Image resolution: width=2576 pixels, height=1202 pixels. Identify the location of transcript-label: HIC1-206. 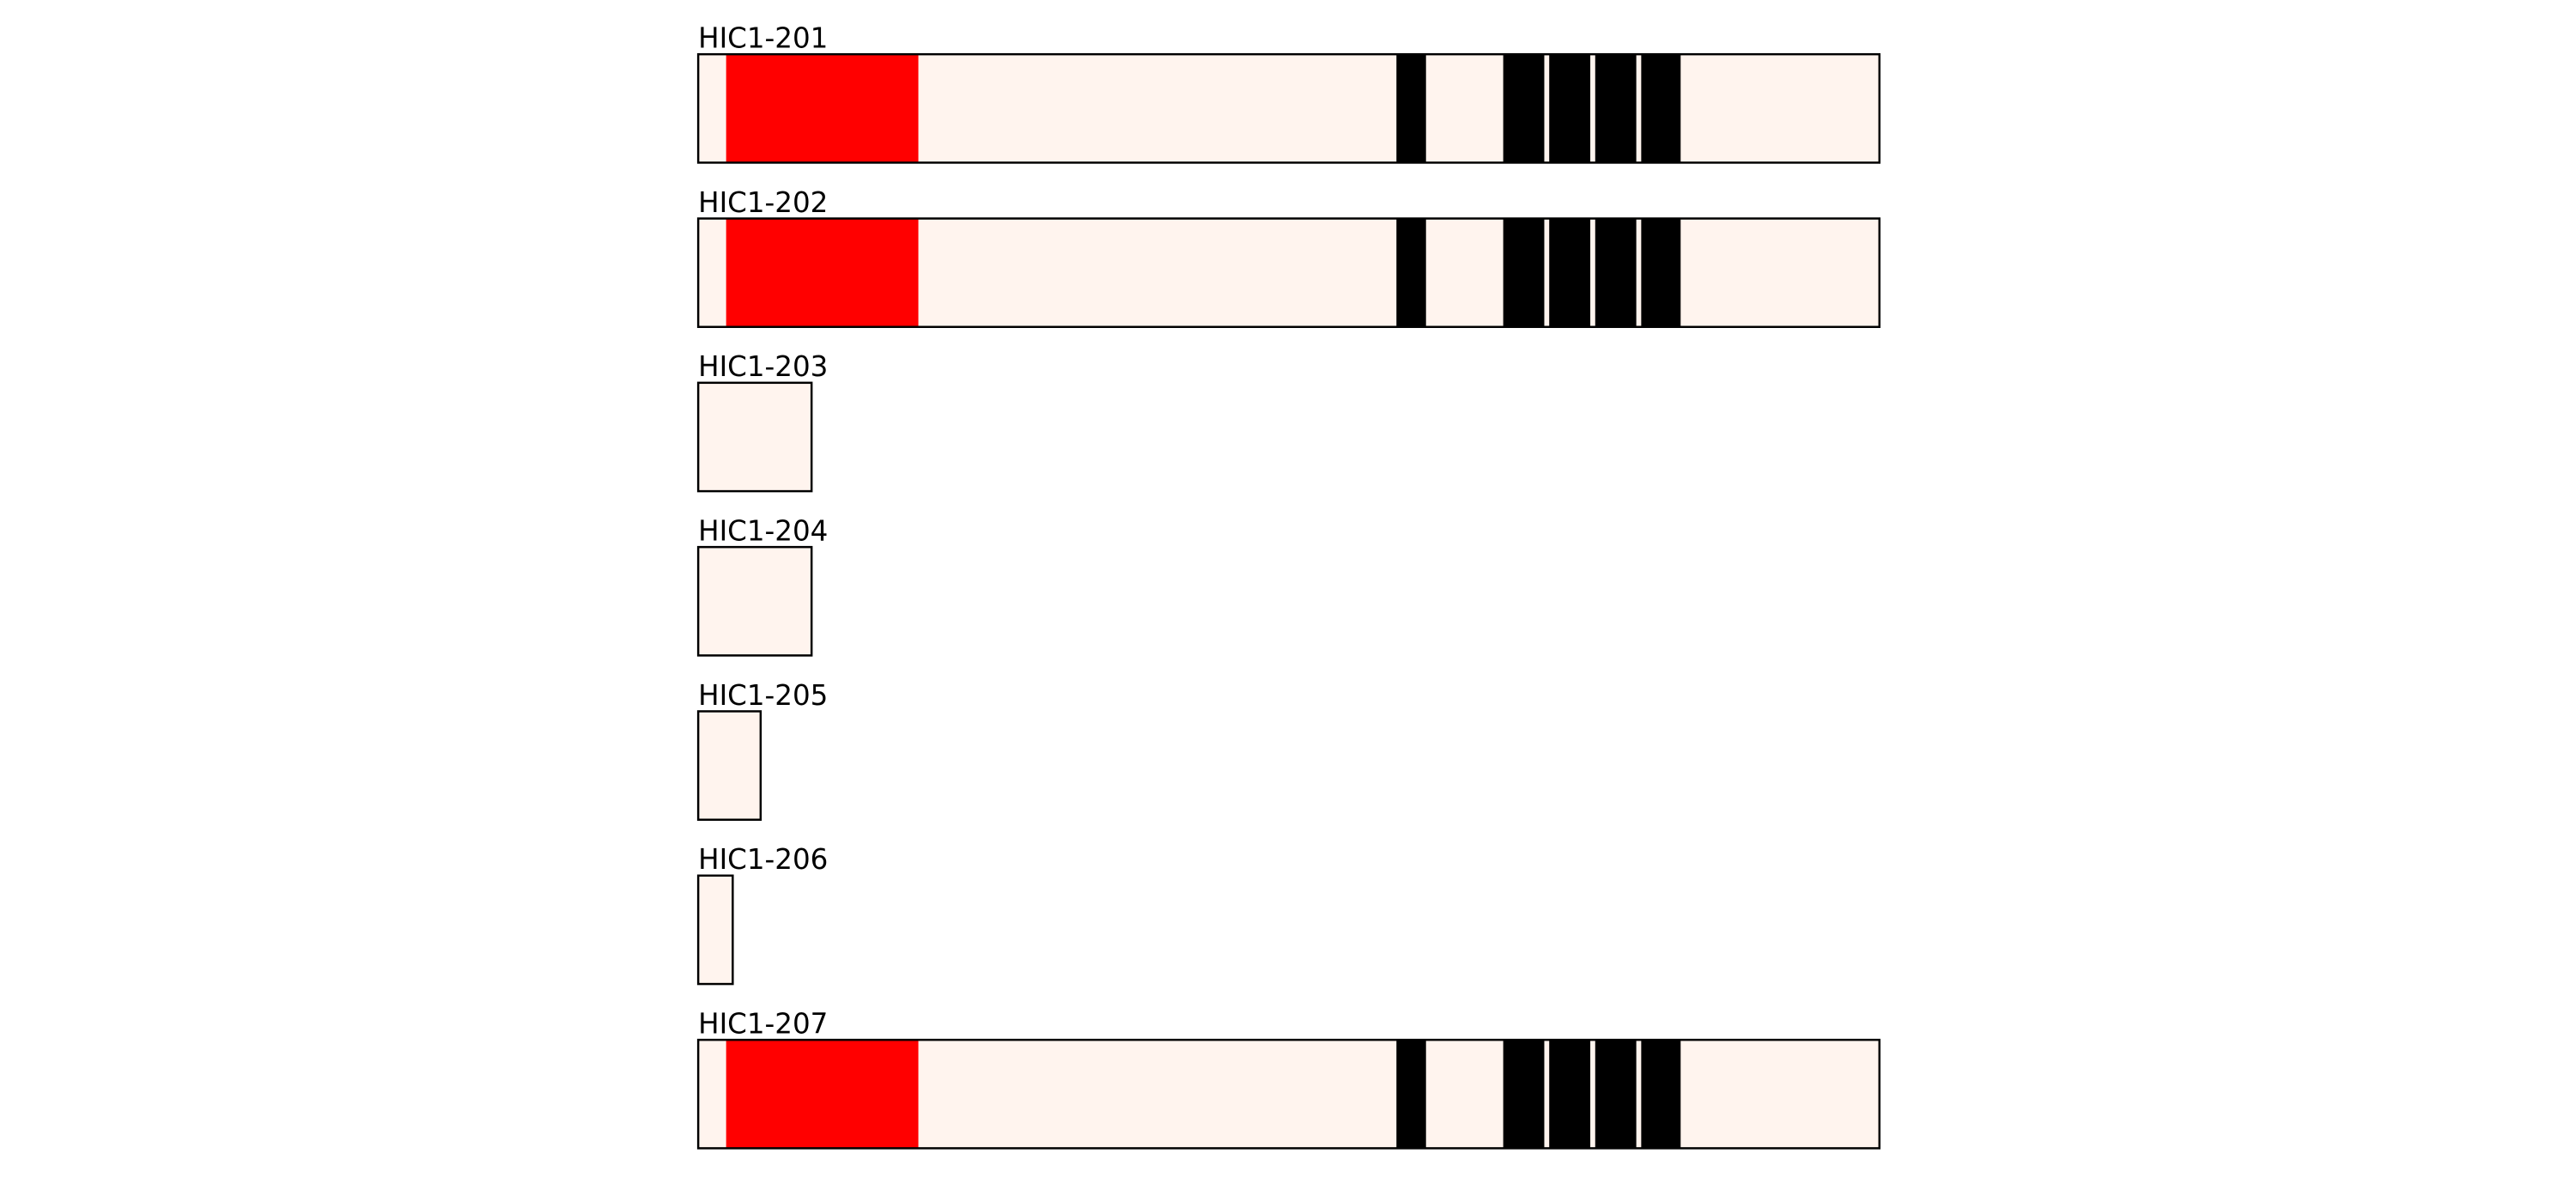
(763, 859).